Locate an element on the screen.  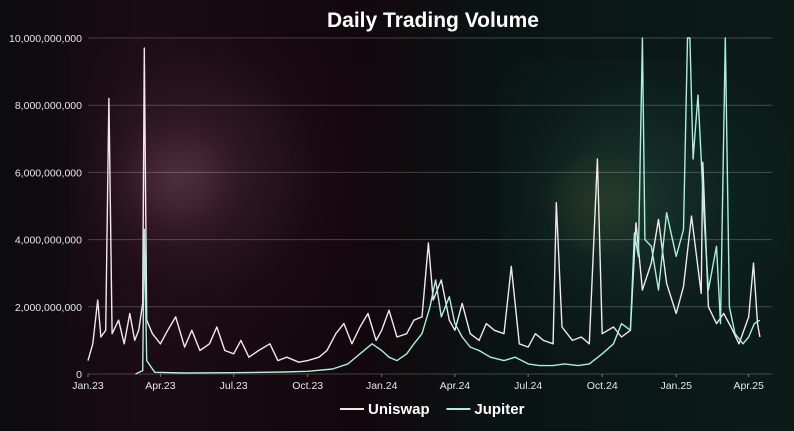
y-tick-label: 8,000,000,000 is located at coordinates (48, 106).